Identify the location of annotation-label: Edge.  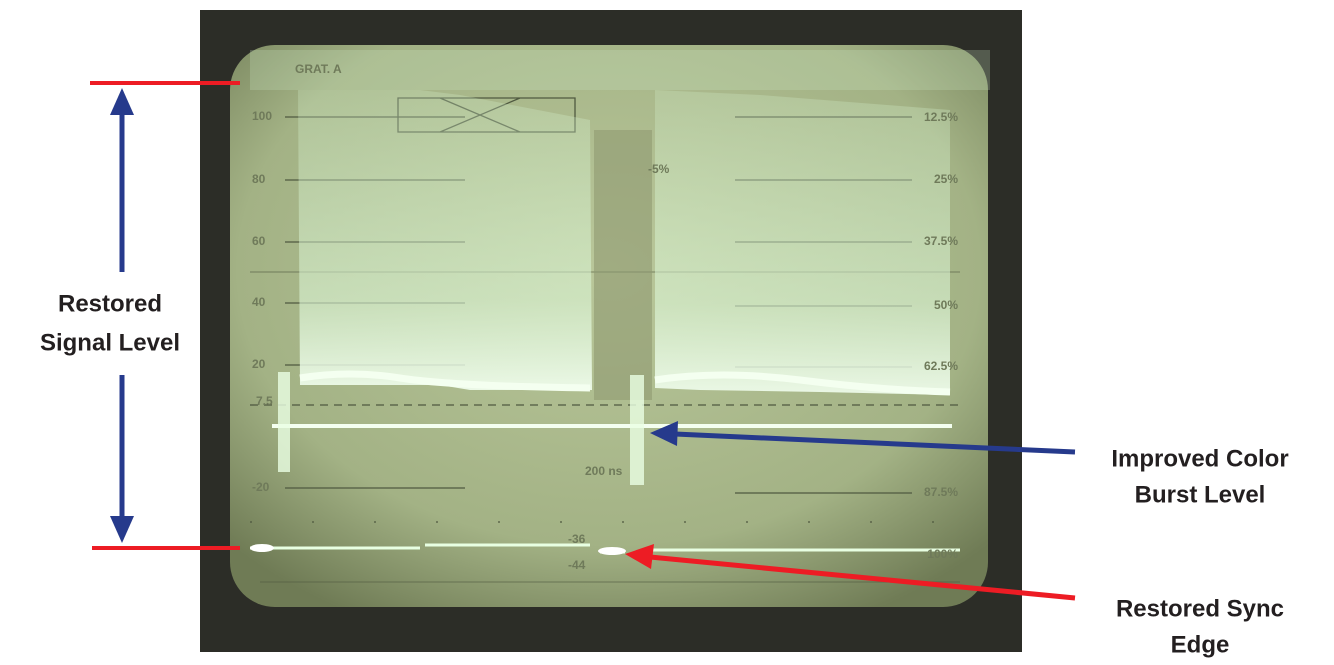
(1200, 644).